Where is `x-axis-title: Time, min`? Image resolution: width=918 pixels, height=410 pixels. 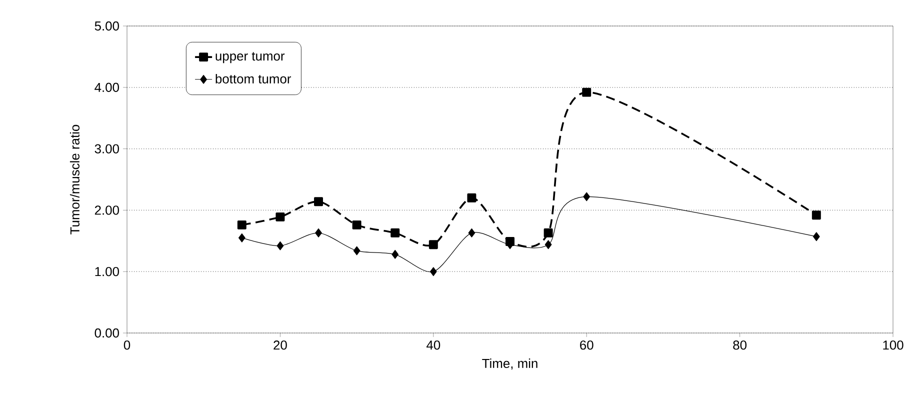 x-axis-title: Time, min is located at coordinates (510, 364).